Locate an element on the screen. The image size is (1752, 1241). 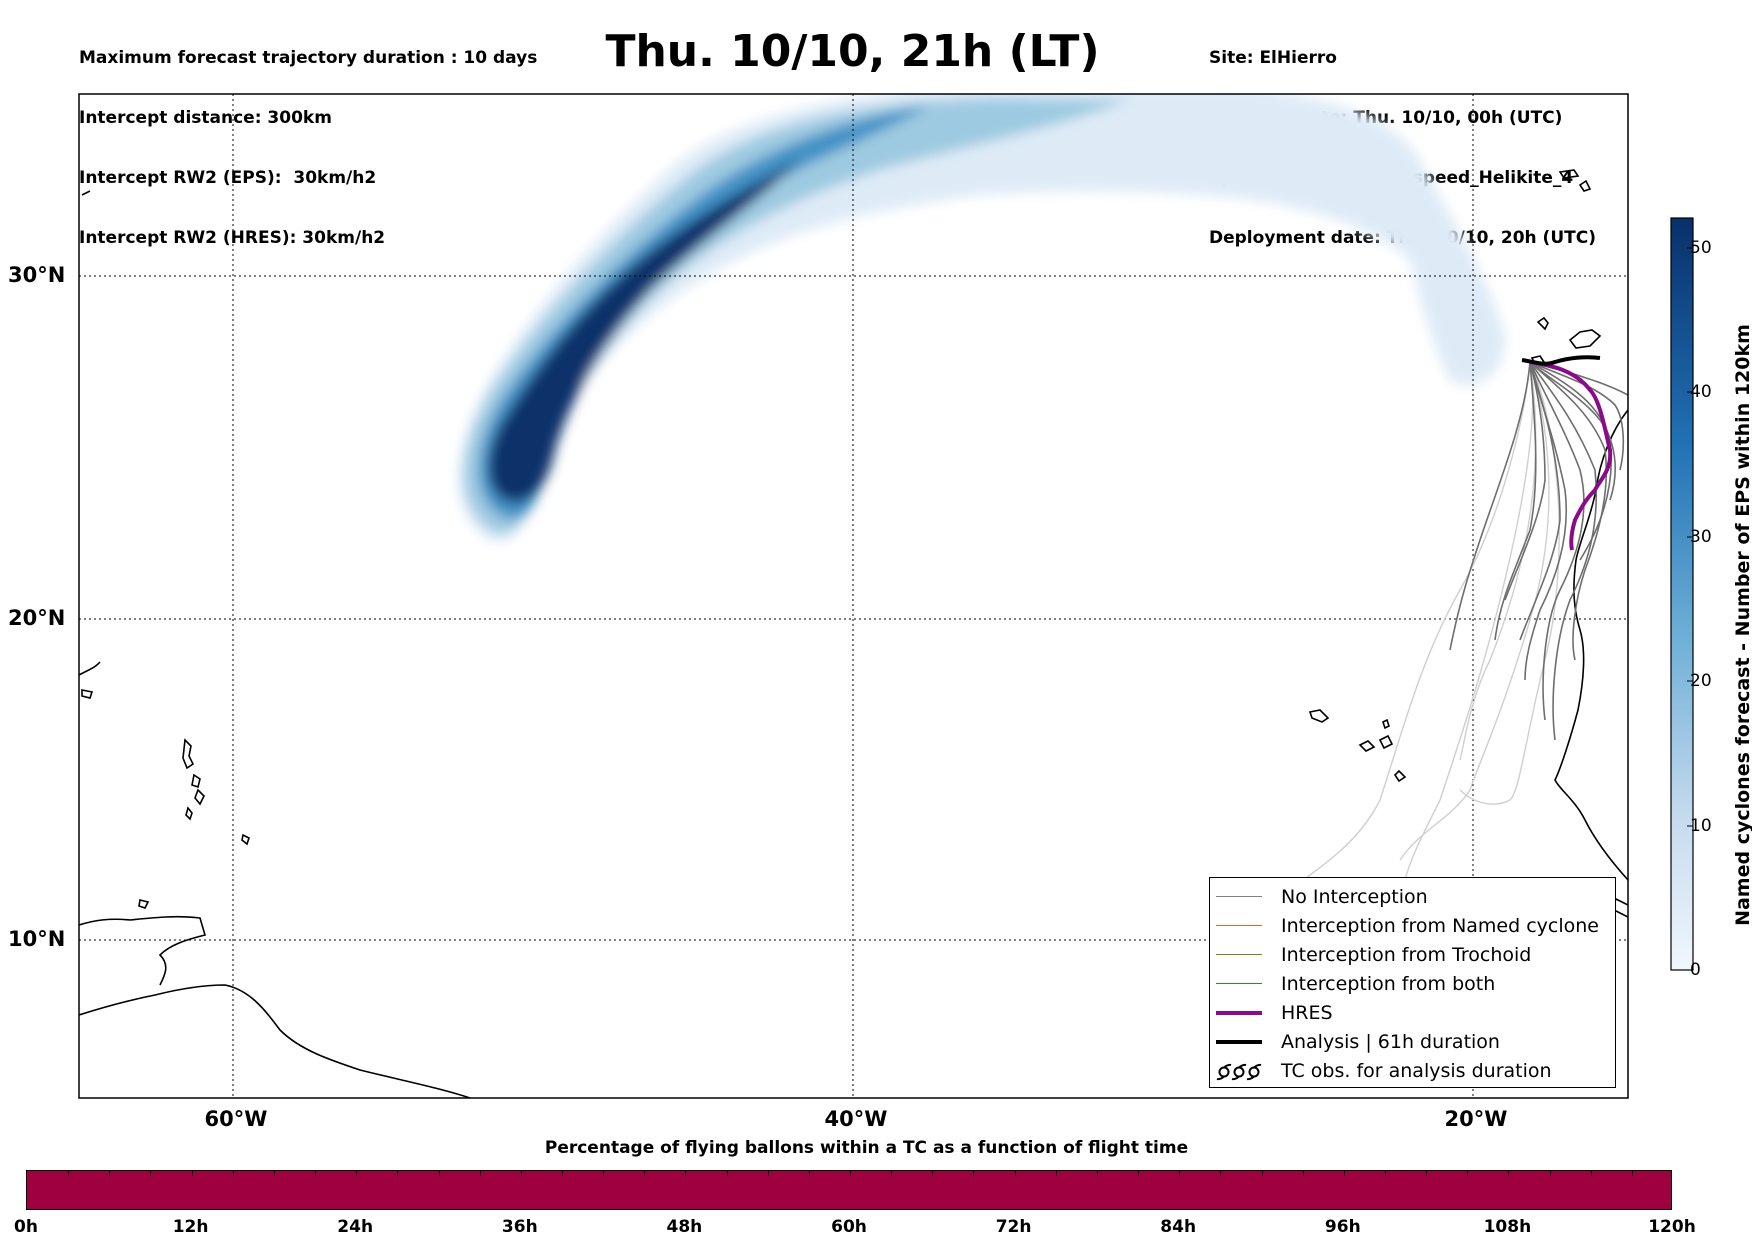
legend-swatch-no-interception is located at coordinates (1239, 896).